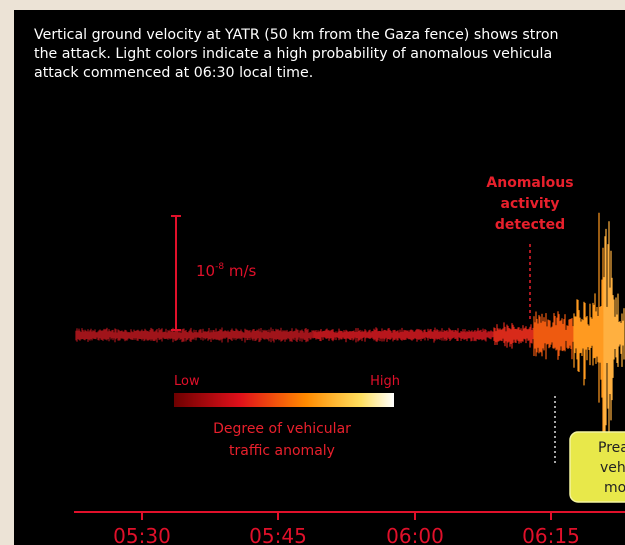 Image resolution: width=625 pixels, height=545 pixels. What do you see at coordinates (282, 429) in the screenshot?
I see `colorbar-title-line-1: Degree of vehicular` at bounding box center [282, 429].